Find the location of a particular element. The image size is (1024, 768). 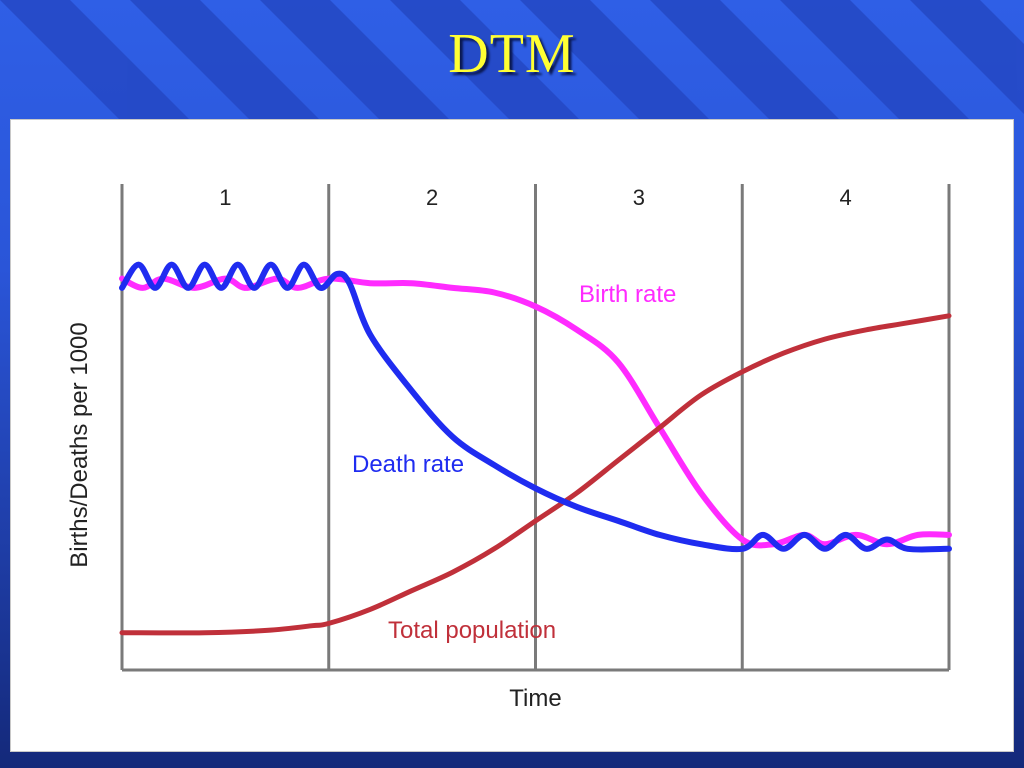

y-axis-label: Births/Deaths per 1000 is located at coordinates (79, 444).